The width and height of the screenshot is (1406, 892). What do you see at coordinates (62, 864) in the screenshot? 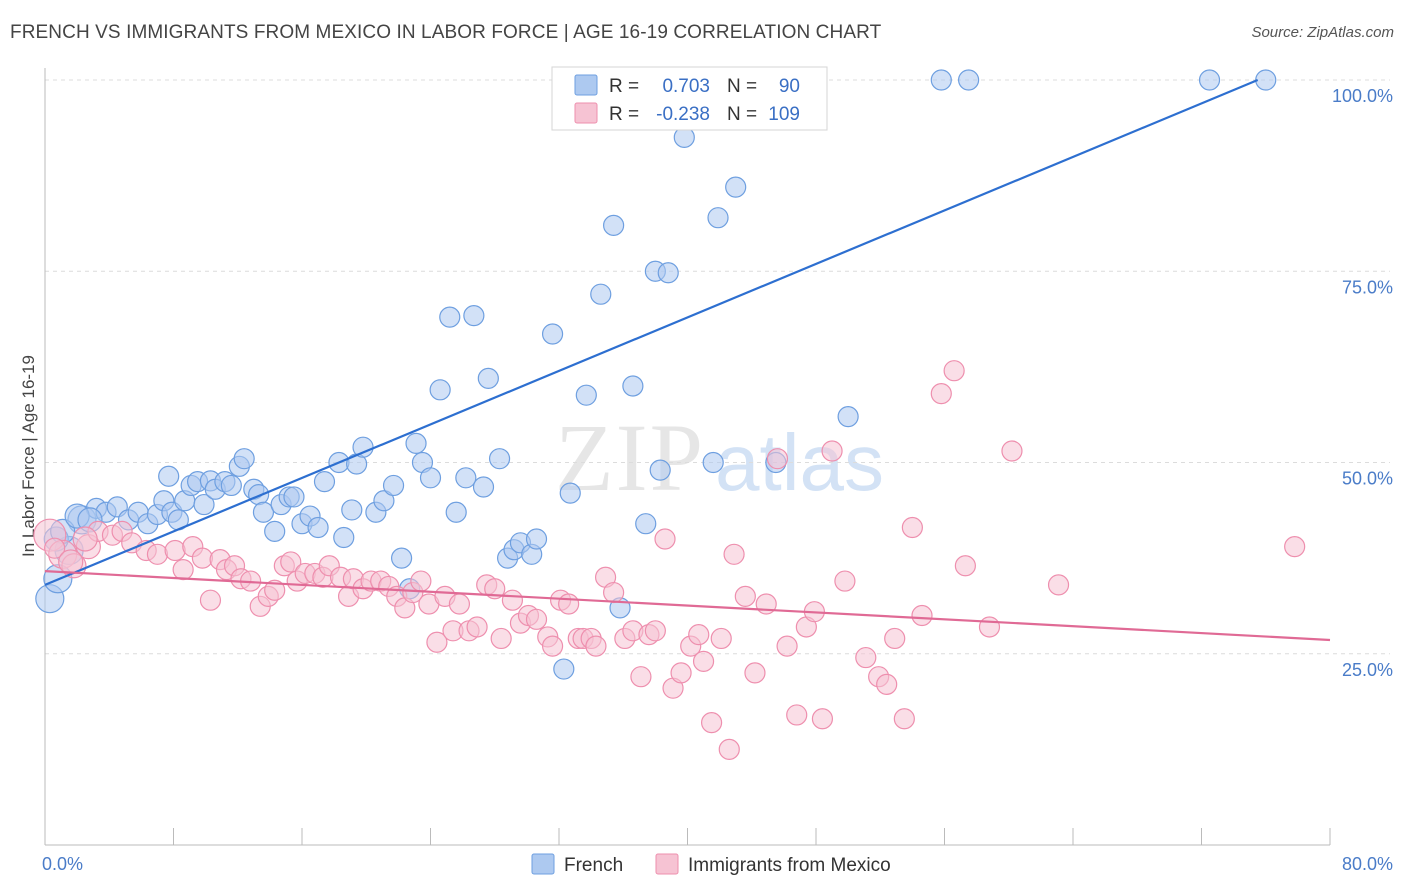
I see `x-tick-label-min: 0.0%` at bounding box center [62, 864].